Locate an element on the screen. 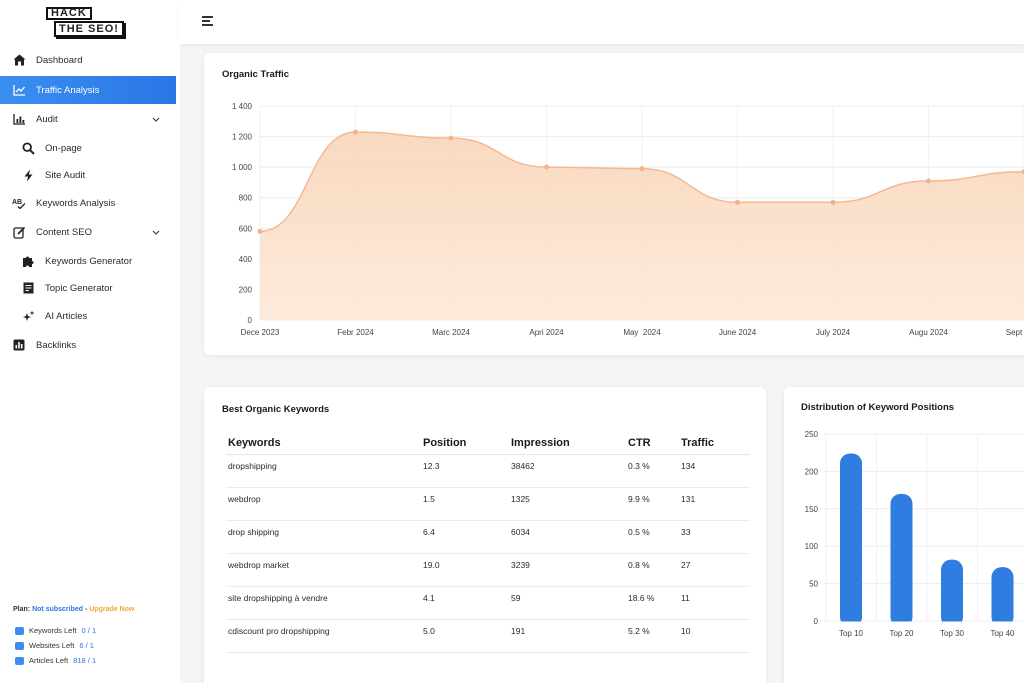 Image resolution: width=1024 pixels, height=683 pixels. sidebar-item-audit: Audit is located at coordinates (88, 119).